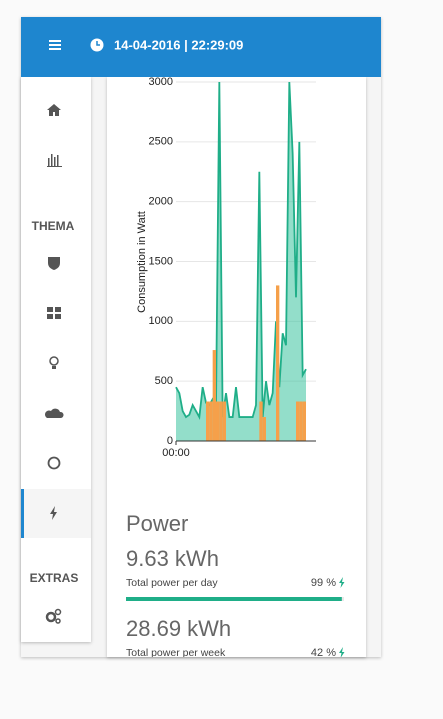 The image size is (443, 719). I want to click on sidebar, so click(56, 359).